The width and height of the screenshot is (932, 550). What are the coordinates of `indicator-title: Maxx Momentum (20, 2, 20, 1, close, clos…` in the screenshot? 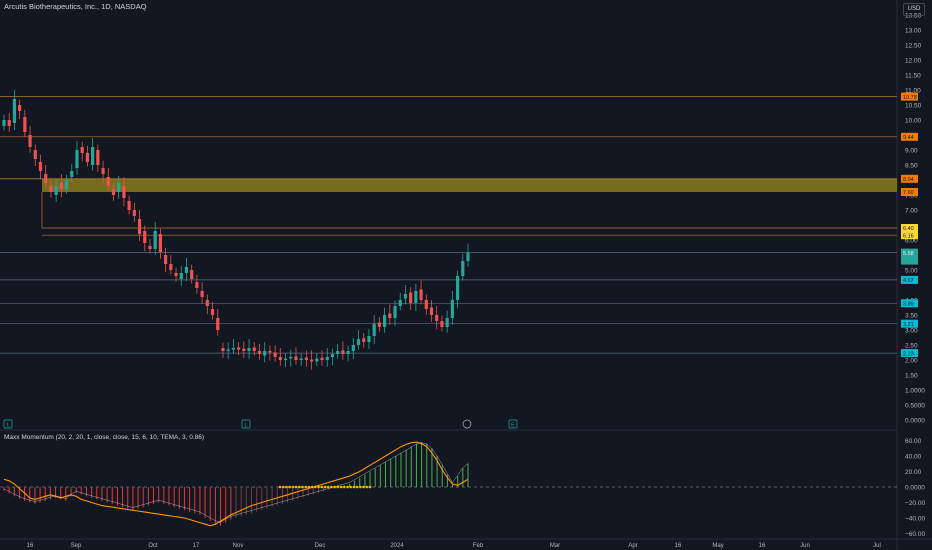 It's located at (104, 437).